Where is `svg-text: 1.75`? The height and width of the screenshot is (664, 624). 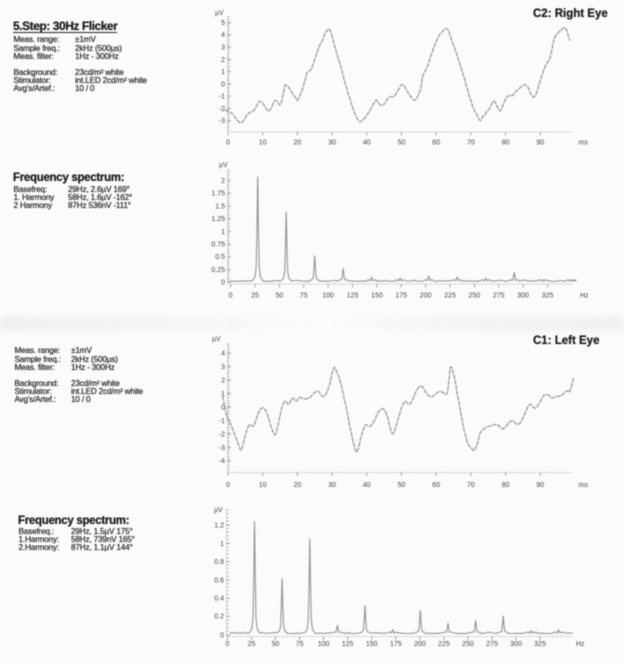 svg-text: 1.75 is located at coordinates (218, 194).